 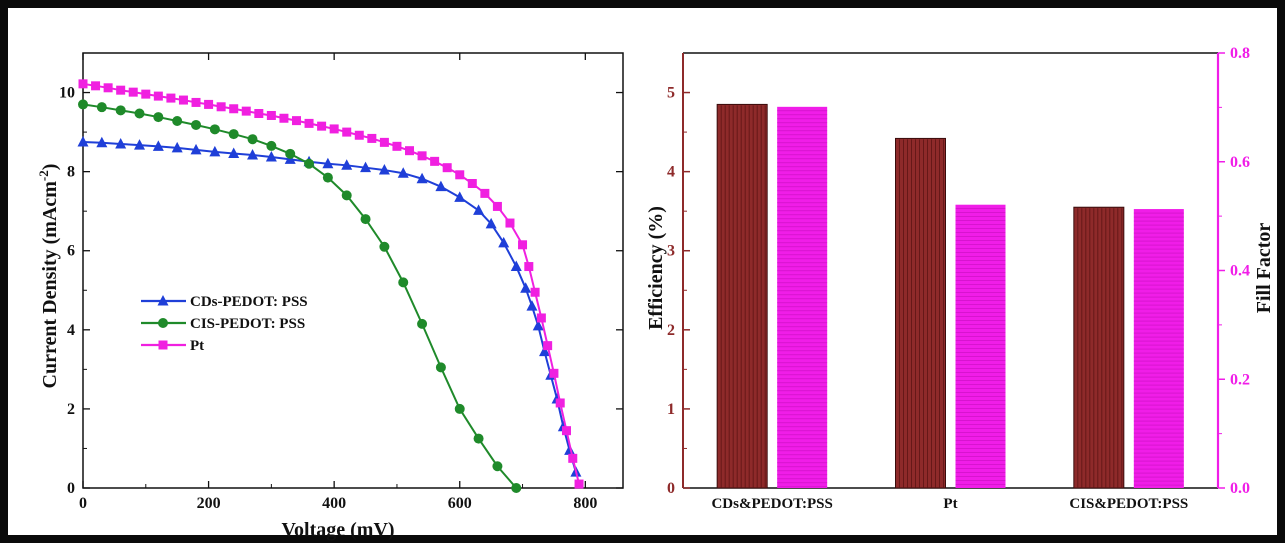 I want to click on y-axis-label-close: ), so click(x=50, y=167).